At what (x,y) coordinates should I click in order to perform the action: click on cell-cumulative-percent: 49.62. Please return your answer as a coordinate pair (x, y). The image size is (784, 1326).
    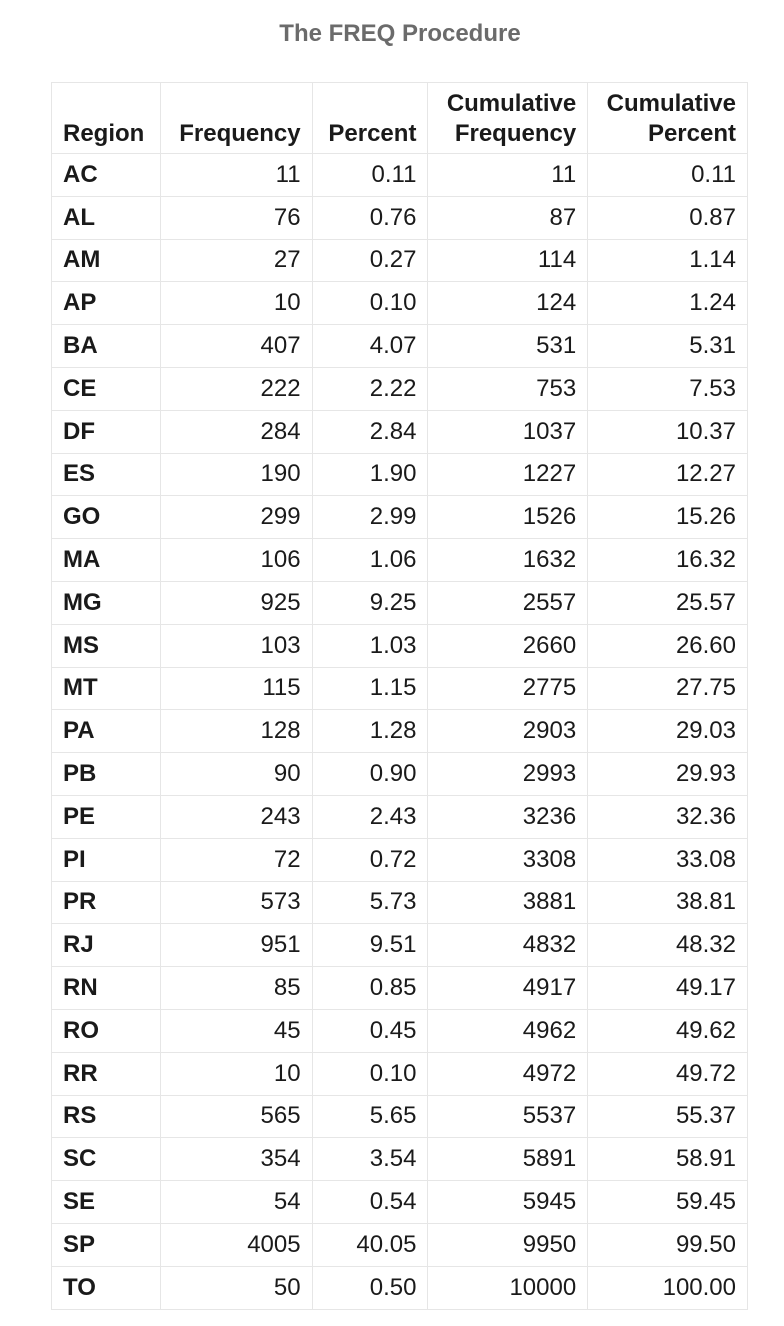
    Looking at the image, I should click on (667, 1030).